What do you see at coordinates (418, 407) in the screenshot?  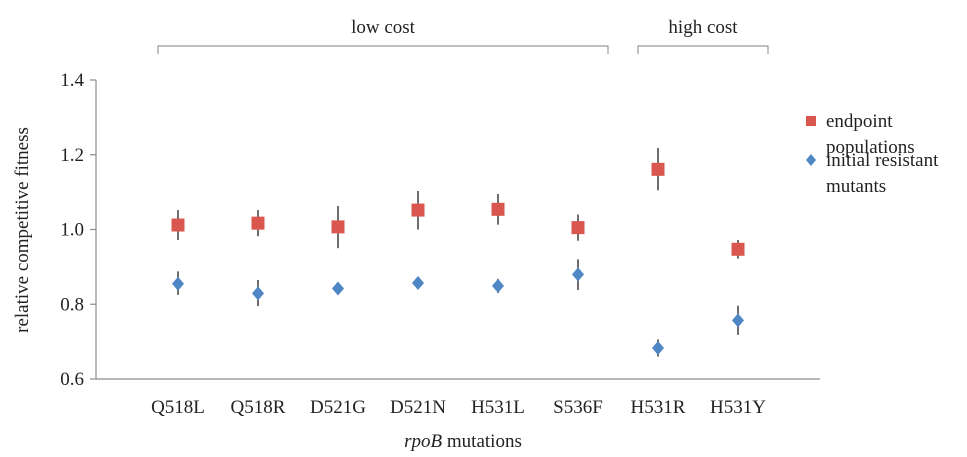 I see `x-tick-label: D521N` at bounding box center [418, 407].